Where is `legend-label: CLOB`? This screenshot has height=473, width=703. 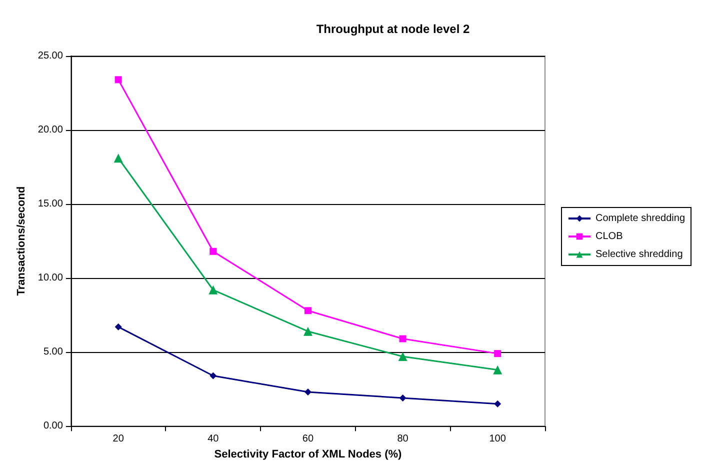
legend-label: CLOB is located at coordinates (610, 236).